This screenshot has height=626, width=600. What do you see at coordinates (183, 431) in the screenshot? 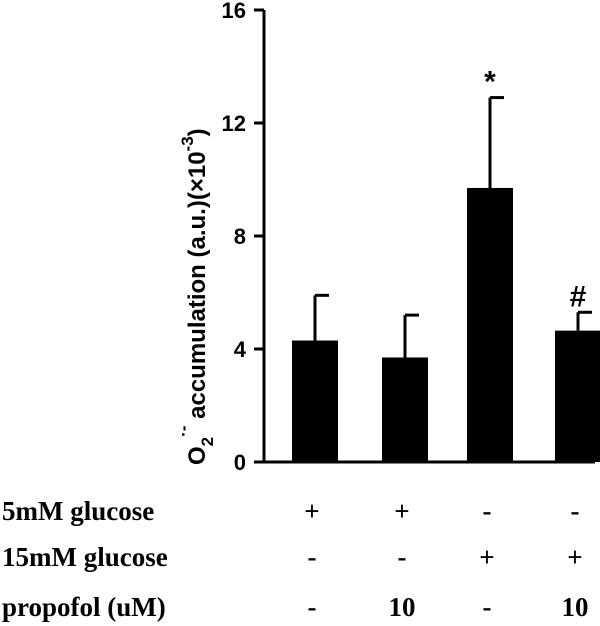
I see `ylabel-superscript: ·-` at bounding box center [183, 431].